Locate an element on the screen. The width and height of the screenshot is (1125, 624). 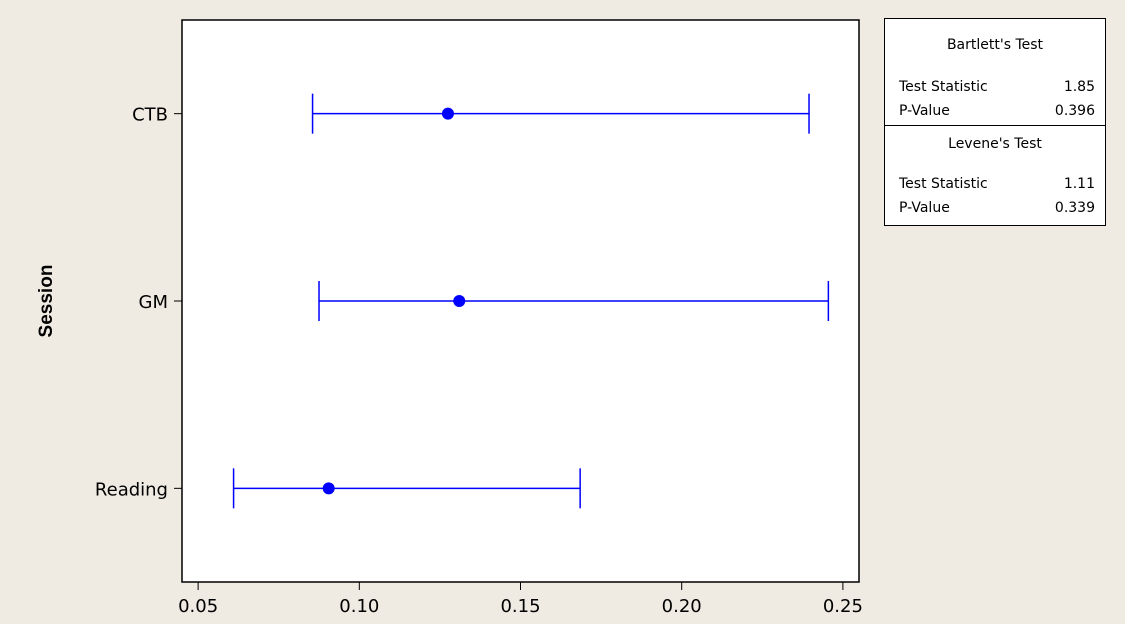
y-axis: CTB GM Reading is located at coordinates (138, 302).